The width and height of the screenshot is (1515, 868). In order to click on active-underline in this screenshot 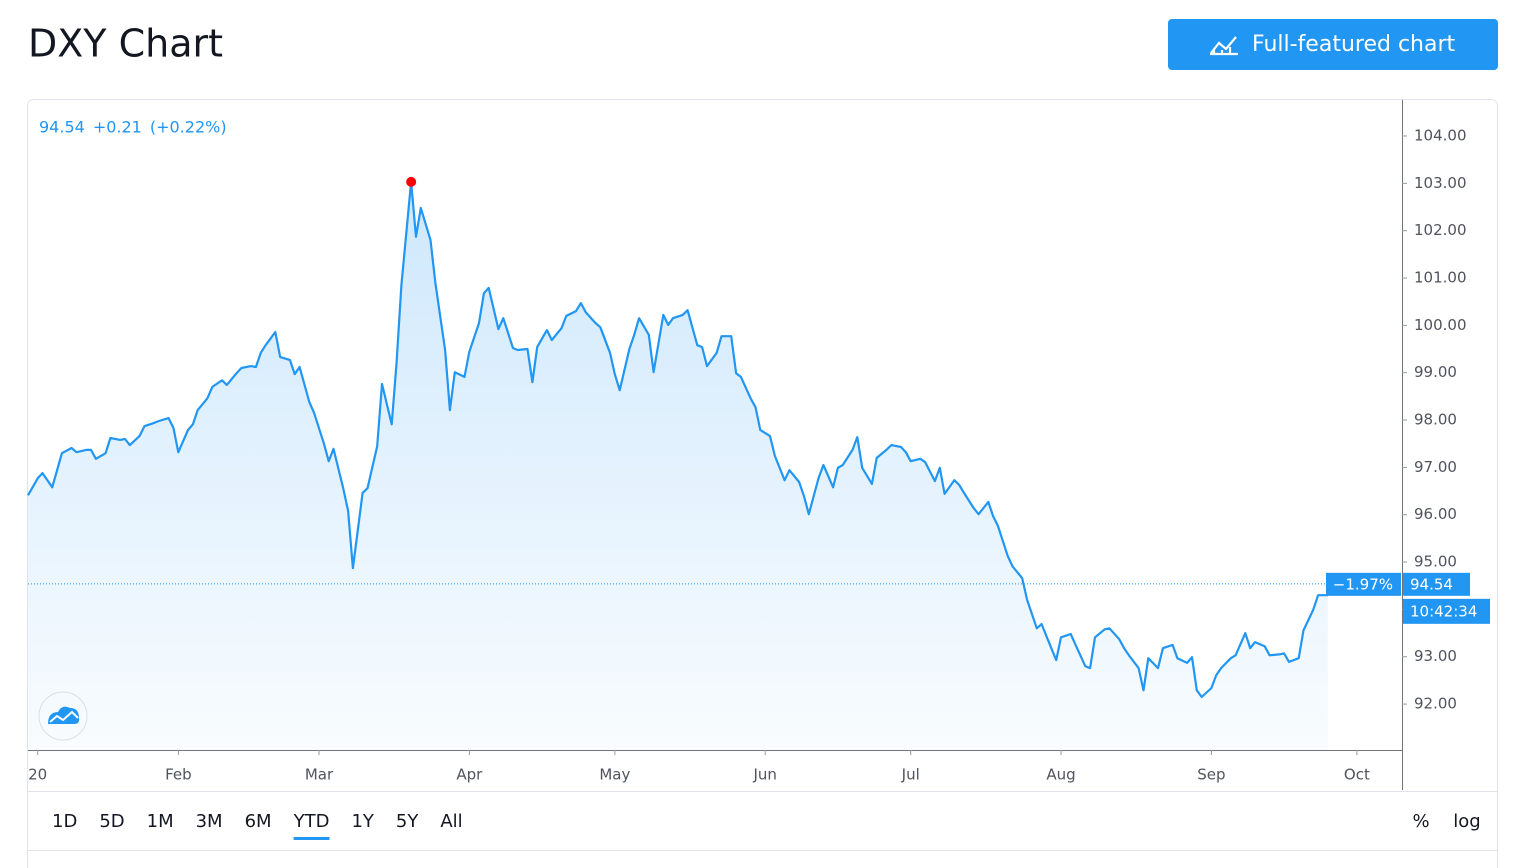, I will do `click(311, 838)`.